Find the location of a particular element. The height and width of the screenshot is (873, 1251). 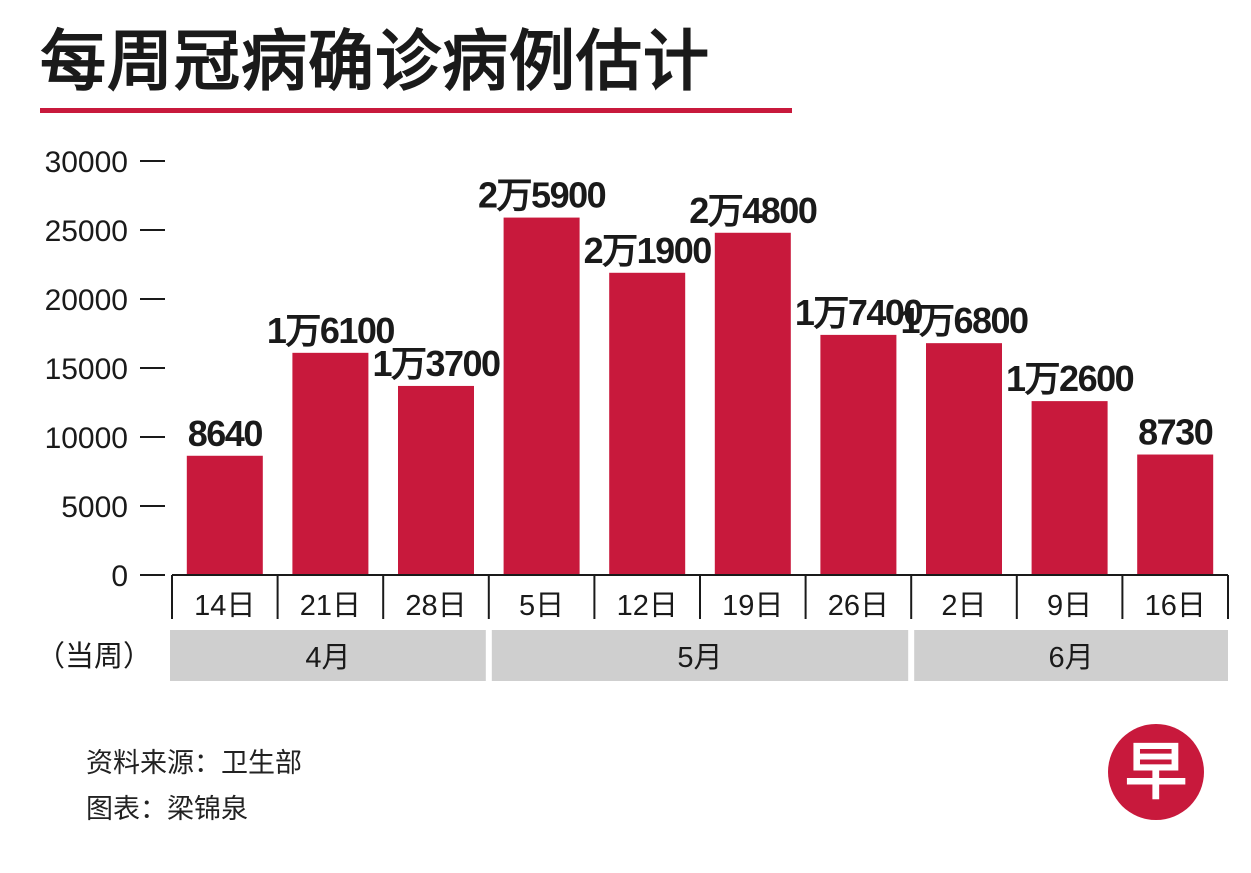

y-tick-label: 25000 is located at coordinates (86, 231).